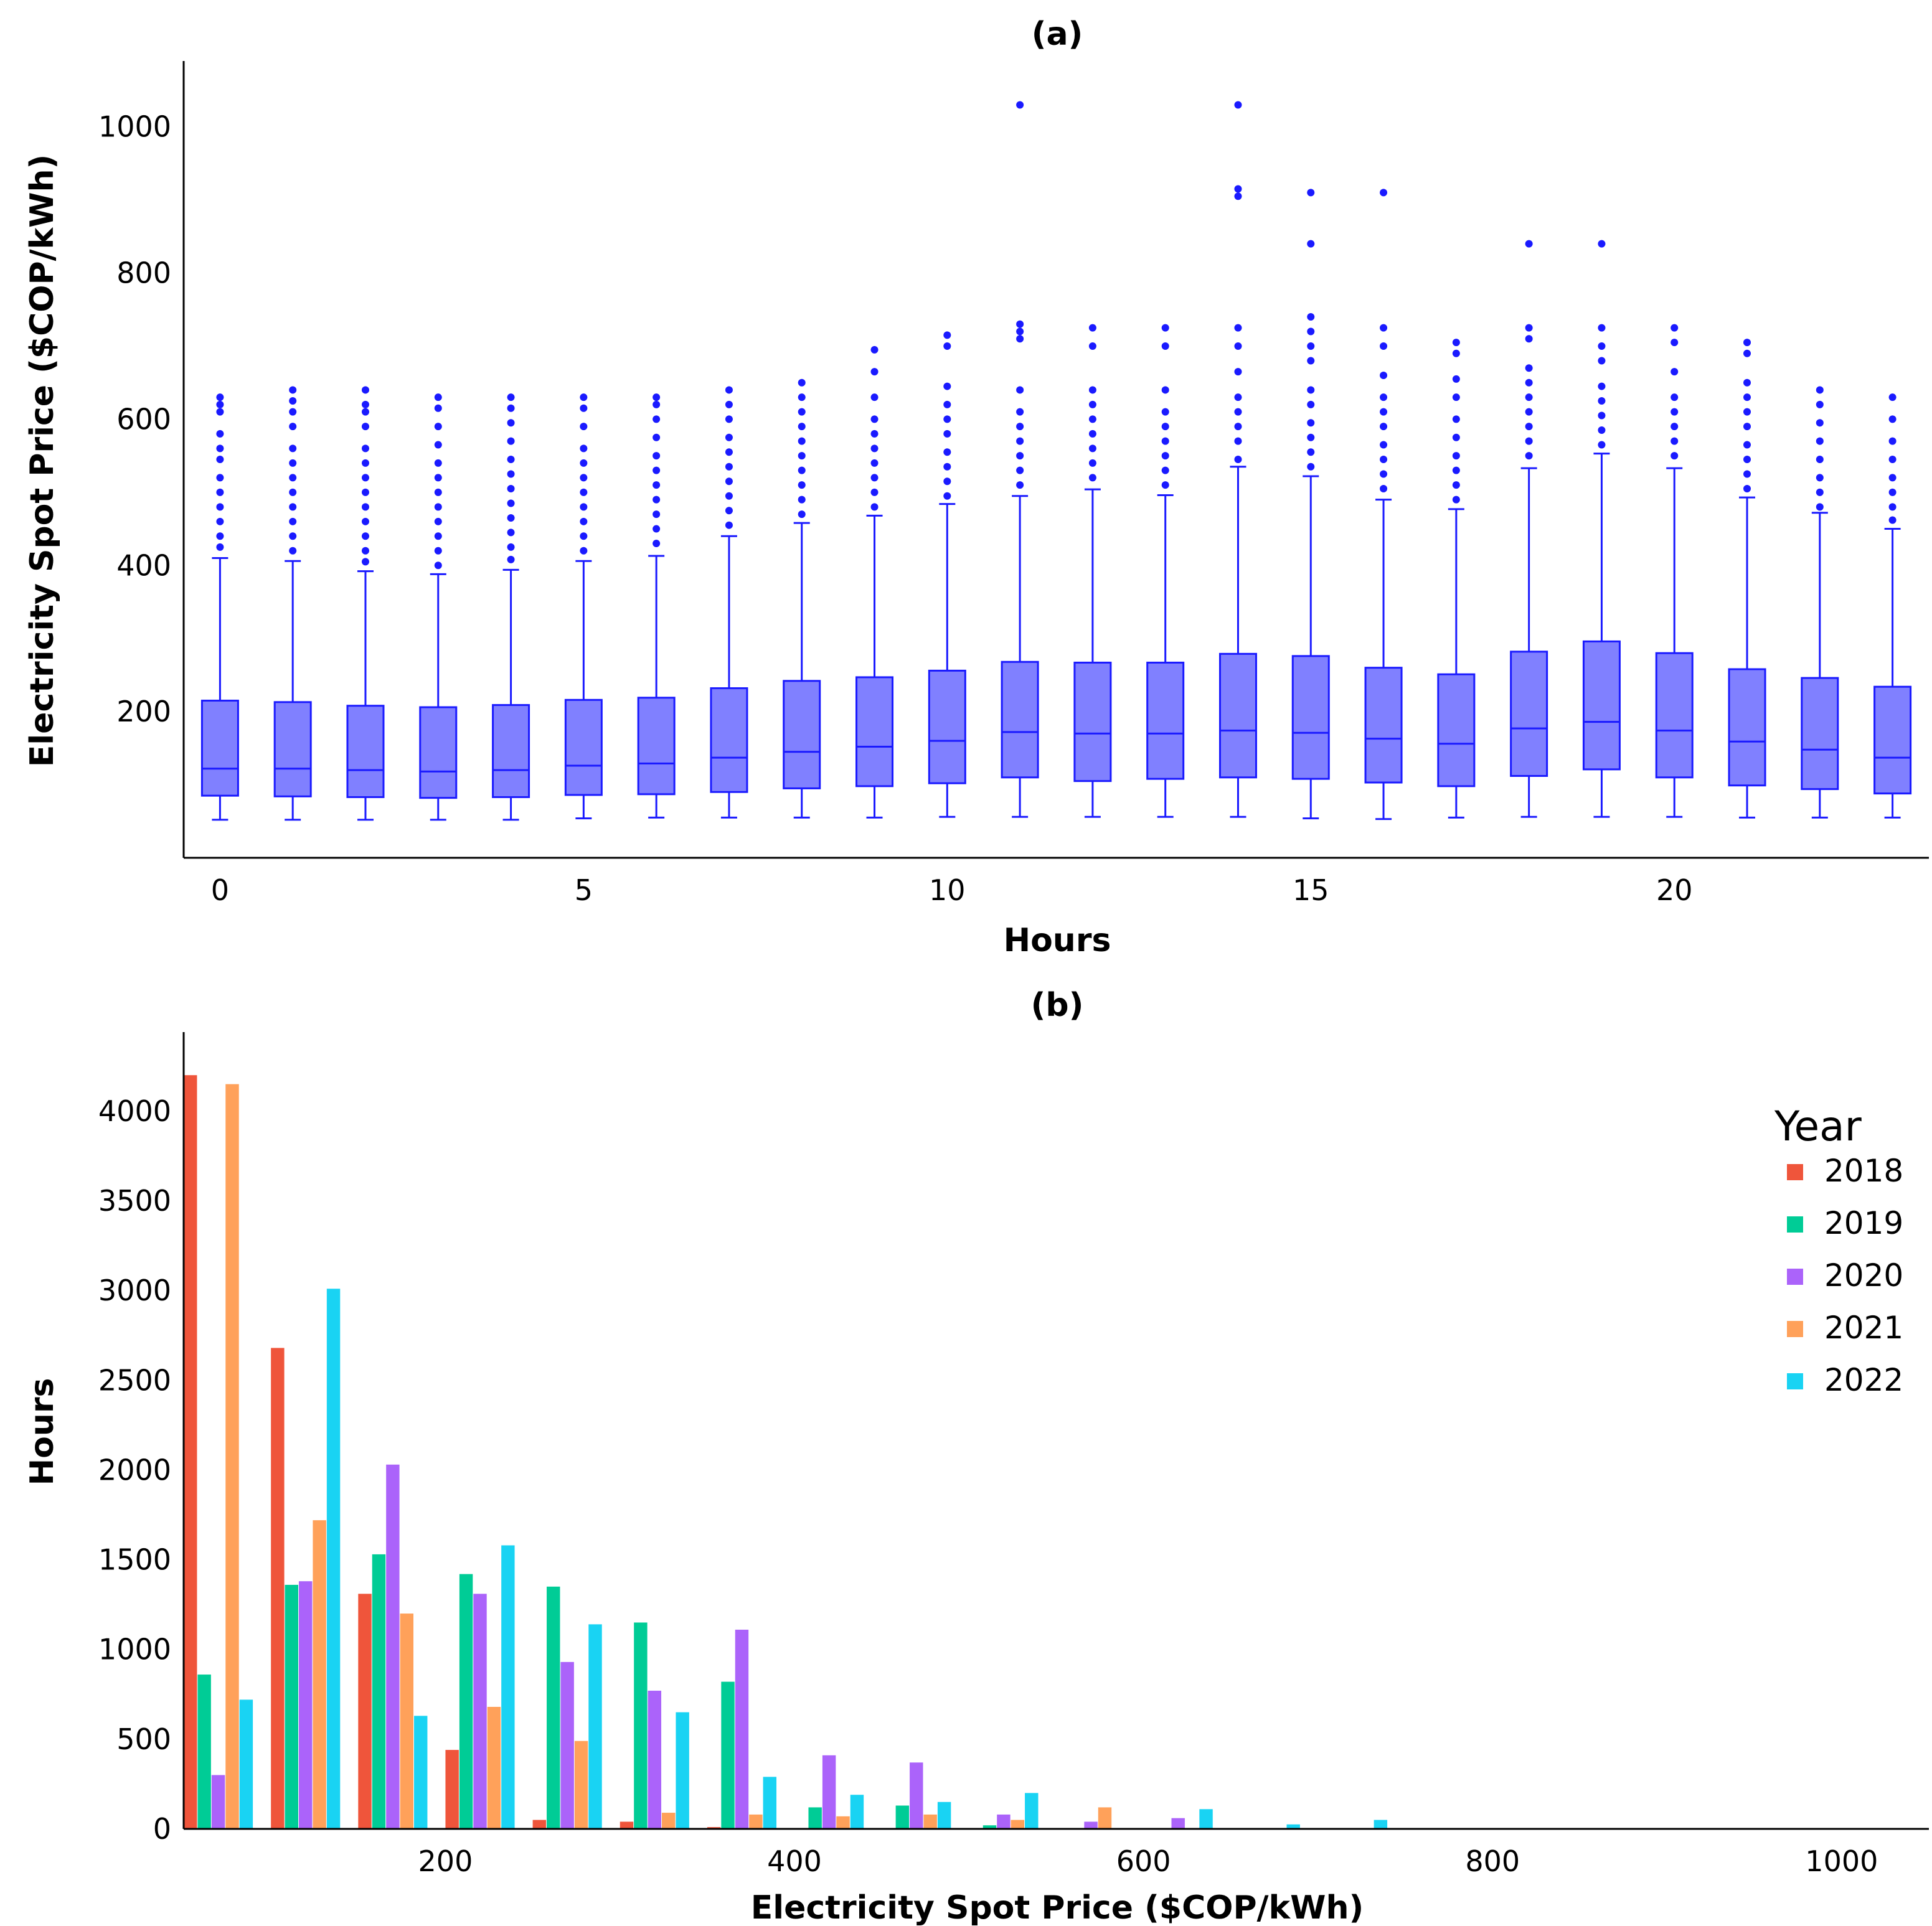 The width and height of the screenshot is (1932, 1926). I want to click on panel-b-x-ticks: 200 400 600 800 1000, so click(1148, 1861).